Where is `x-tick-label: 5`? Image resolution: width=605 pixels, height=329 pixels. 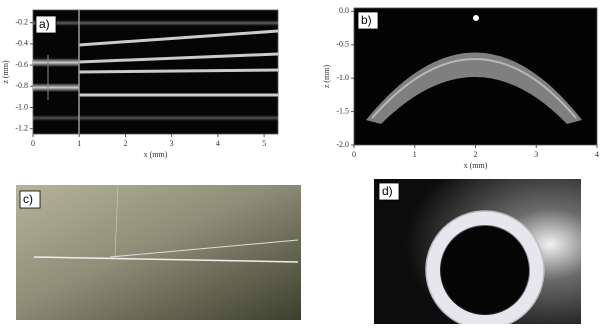
x-tick-label: 5 is located at coordinates (264, 143).